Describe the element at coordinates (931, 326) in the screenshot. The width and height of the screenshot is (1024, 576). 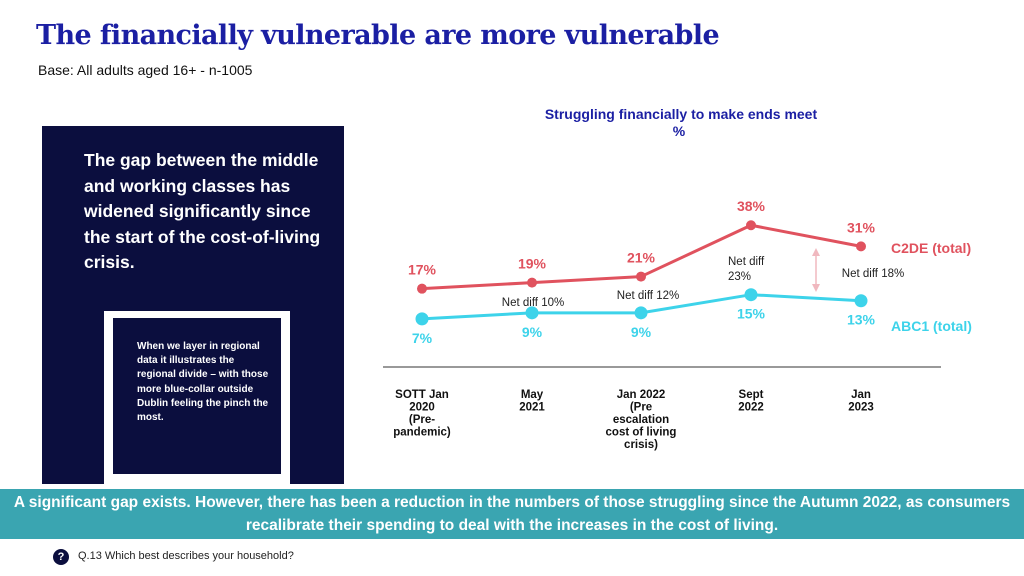
I see `series-legend-label: ABC1 (total)` at that location.